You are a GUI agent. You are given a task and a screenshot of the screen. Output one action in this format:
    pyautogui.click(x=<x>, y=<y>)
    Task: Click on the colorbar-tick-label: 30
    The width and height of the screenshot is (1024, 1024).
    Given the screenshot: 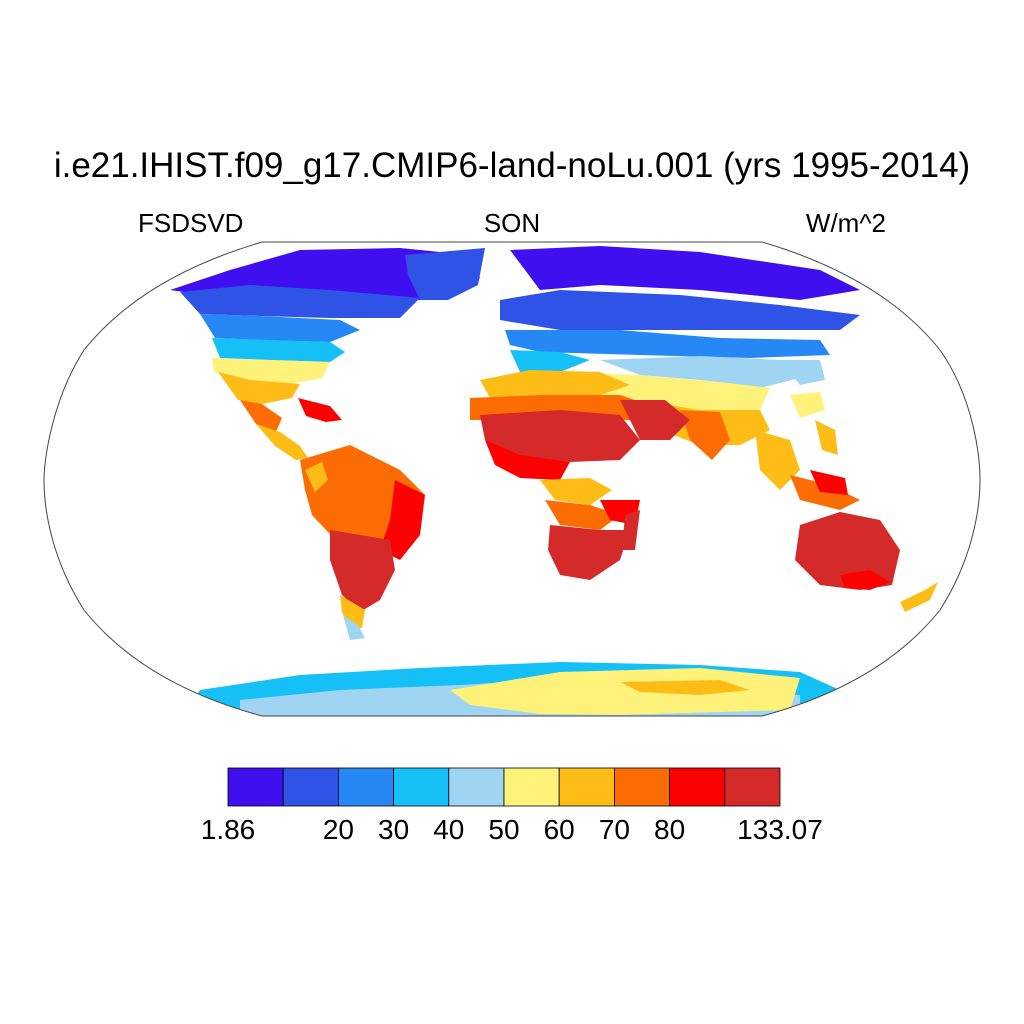 What is the action you would take?
    pyautogui.click(x=394, y=829)
    